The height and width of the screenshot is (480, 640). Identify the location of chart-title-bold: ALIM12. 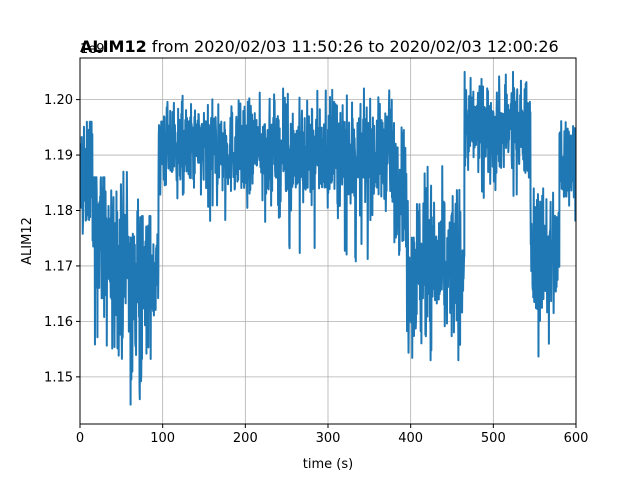
(113, 46).